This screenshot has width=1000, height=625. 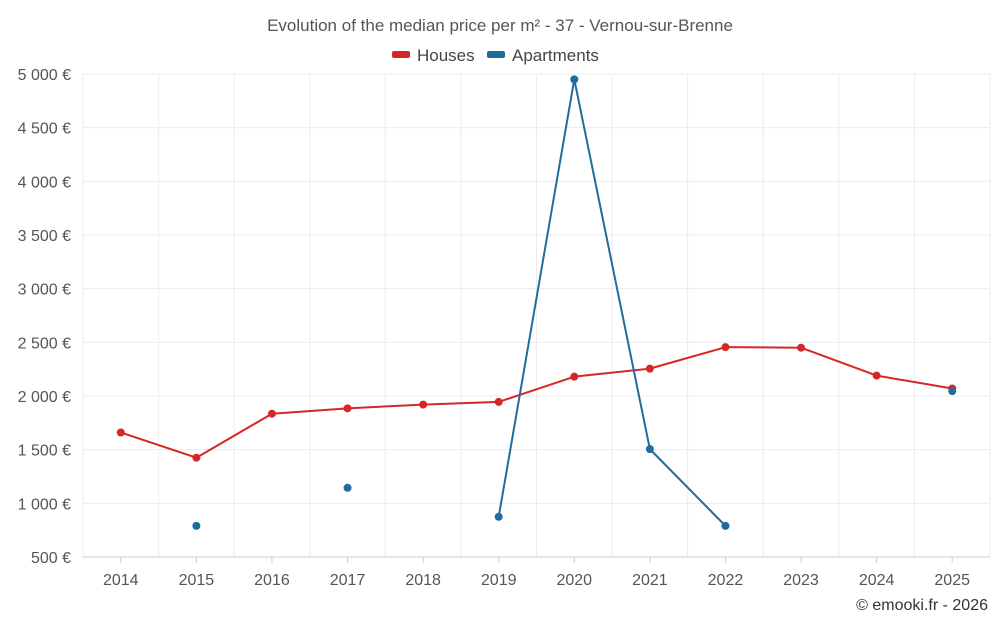 What do you see at coordinates (44, 129) in the screenshot?
I see `y-tick-label: 4 500 €` at bounding box center [44, 129].